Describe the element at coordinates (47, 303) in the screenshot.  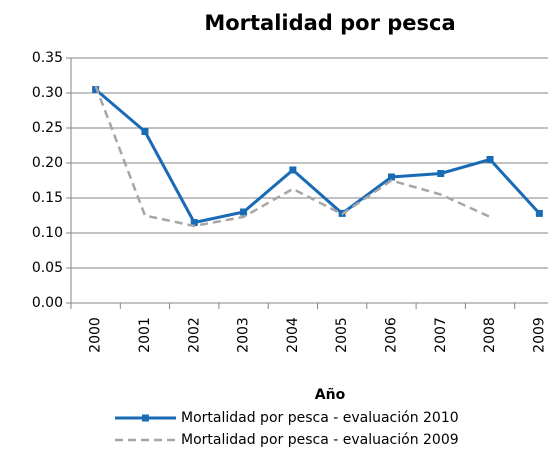
I see `y-tick-label: 0.00` at that location.